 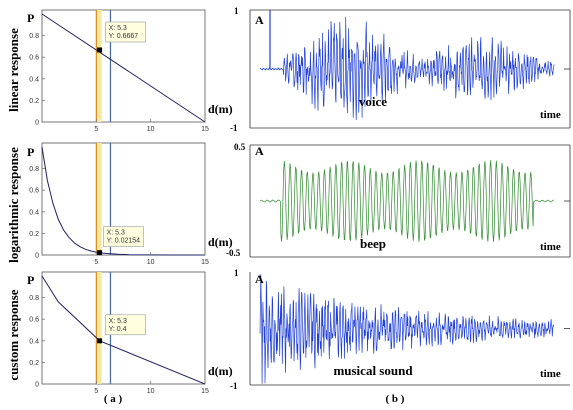 What do you see at coordinates (550, 247) in the screenshot?
I see `right-panel-2-xlabel: time` at bounding box center [550, 247].